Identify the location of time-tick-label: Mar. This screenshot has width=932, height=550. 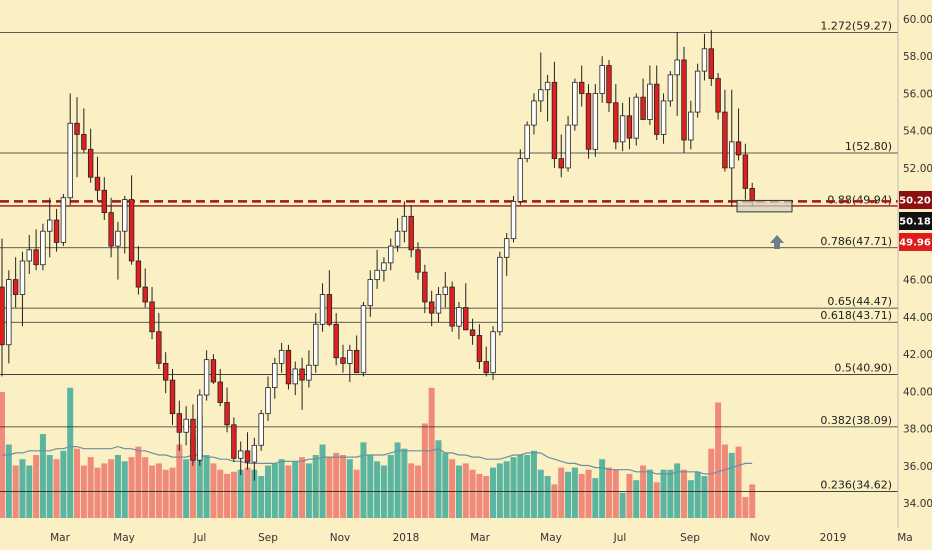
(60, 538).